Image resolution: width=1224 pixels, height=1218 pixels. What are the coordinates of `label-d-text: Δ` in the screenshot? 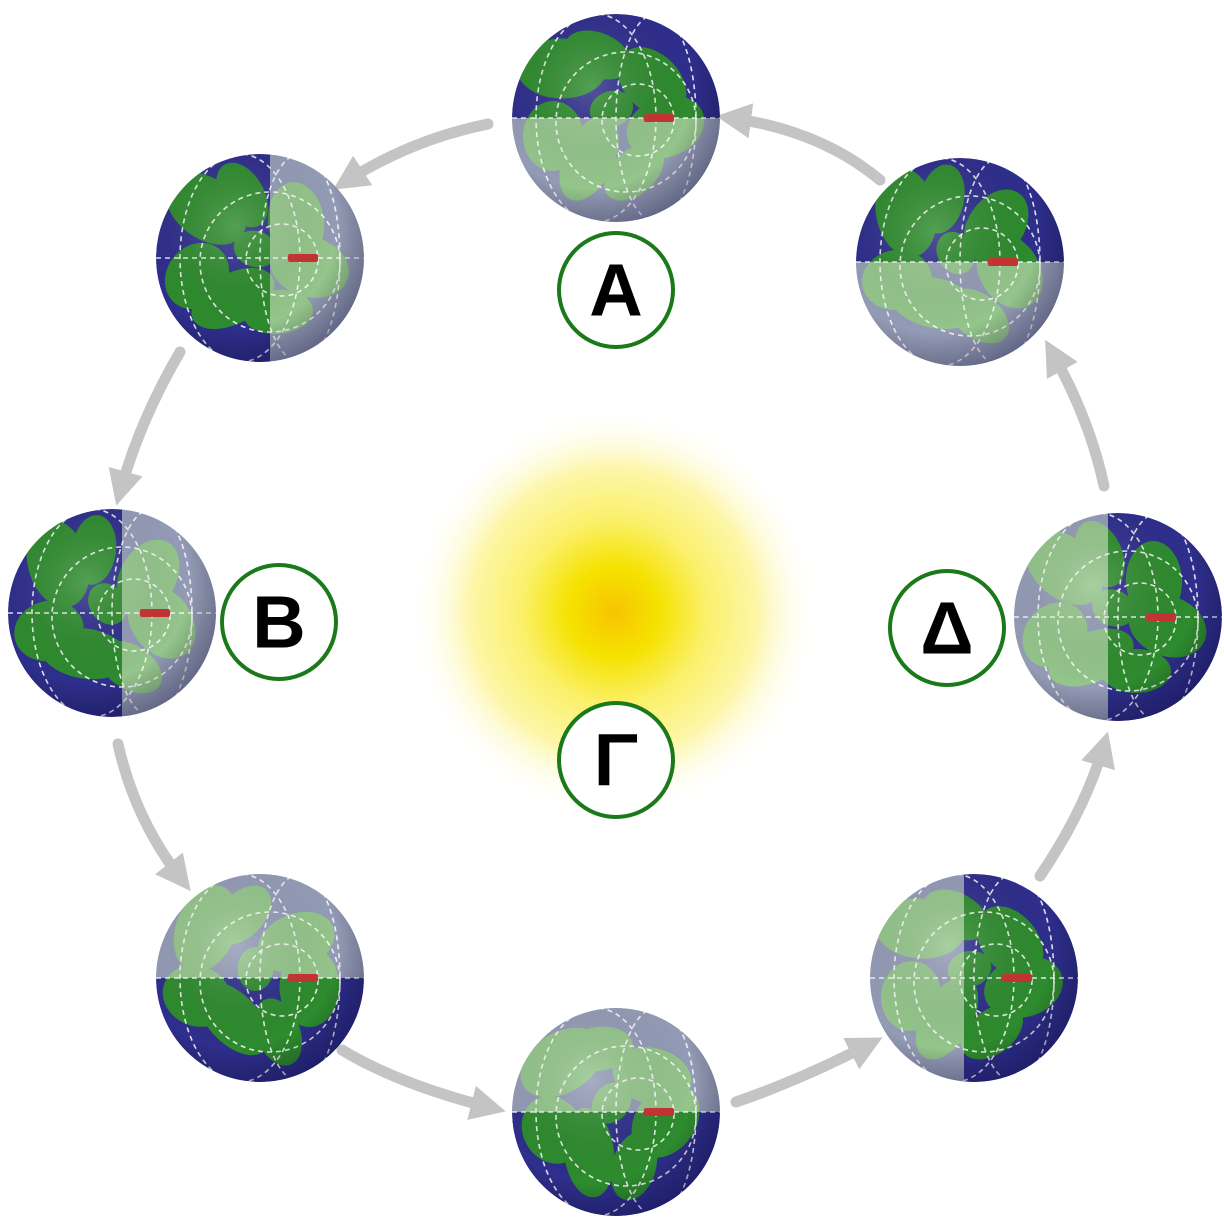 It's located at (946, 628).